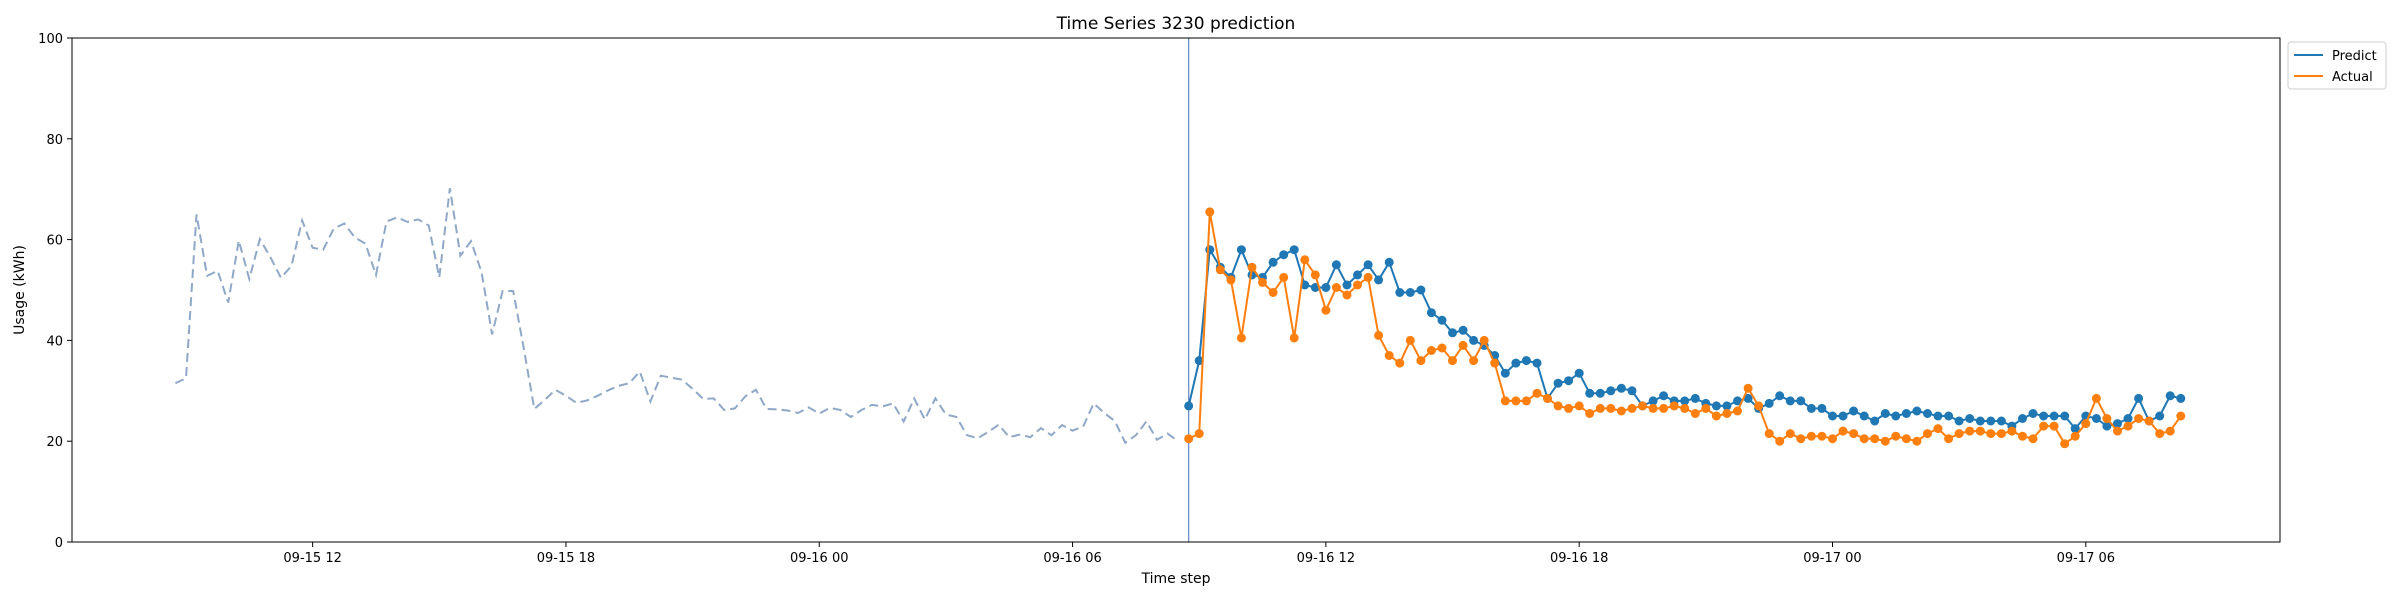  I want to click on legend-actual-label: Actual, so click(2352, 77).